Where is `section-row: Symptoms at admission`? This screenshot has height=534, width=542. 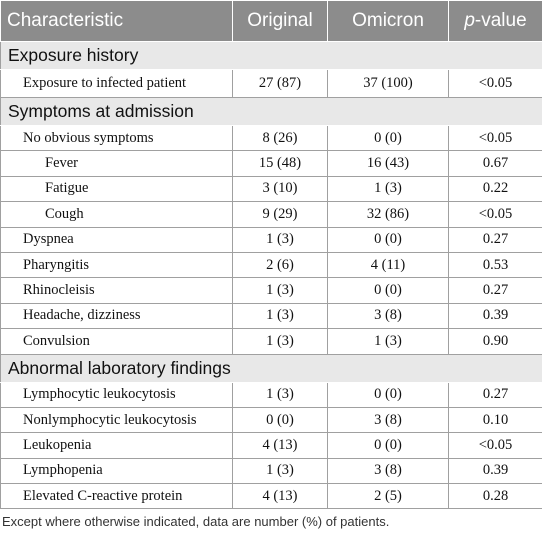
section-row: Symptoms at admission is located at coordinates (271, 111).